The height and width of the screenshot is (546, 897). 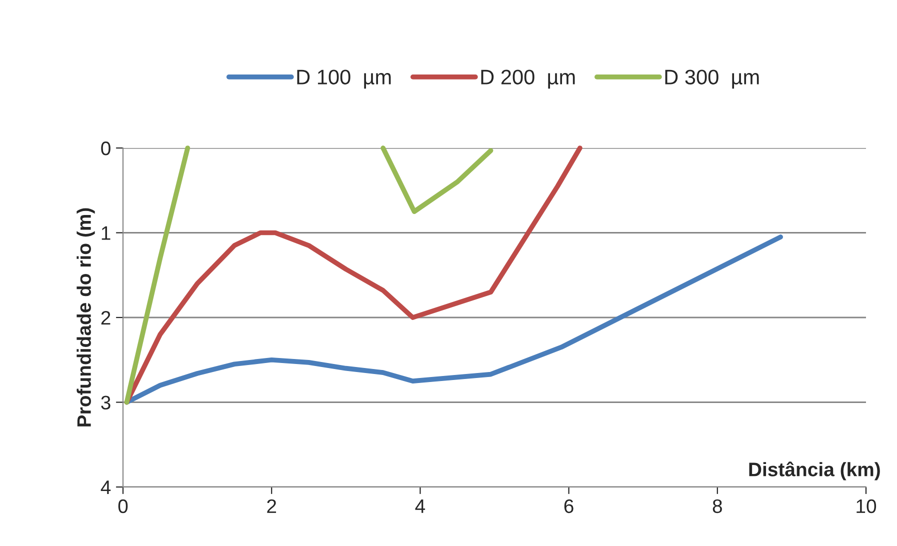 I want to click on x-tick-label: 6, so click(x=569, y=506).